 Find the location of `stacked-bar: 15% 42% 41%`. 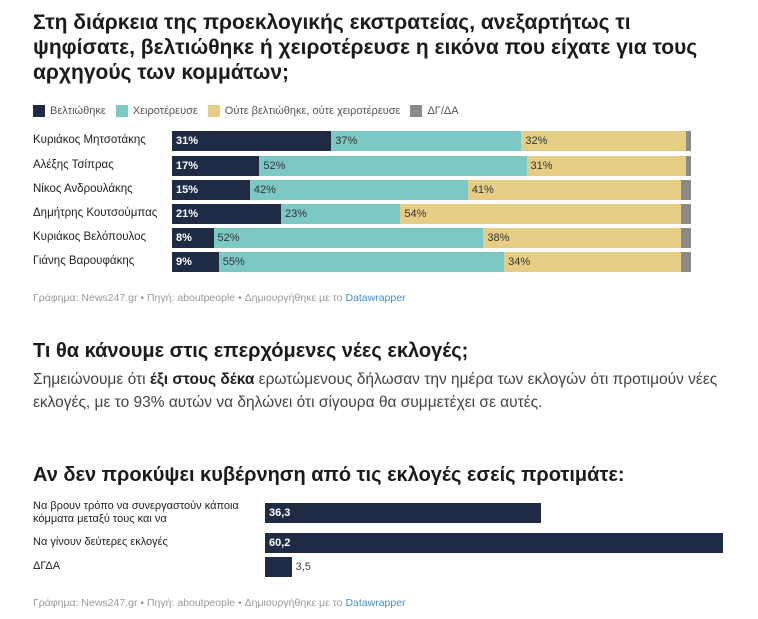

stacked-bar: 15% 42% 41% is located at coordinates (431, 190).